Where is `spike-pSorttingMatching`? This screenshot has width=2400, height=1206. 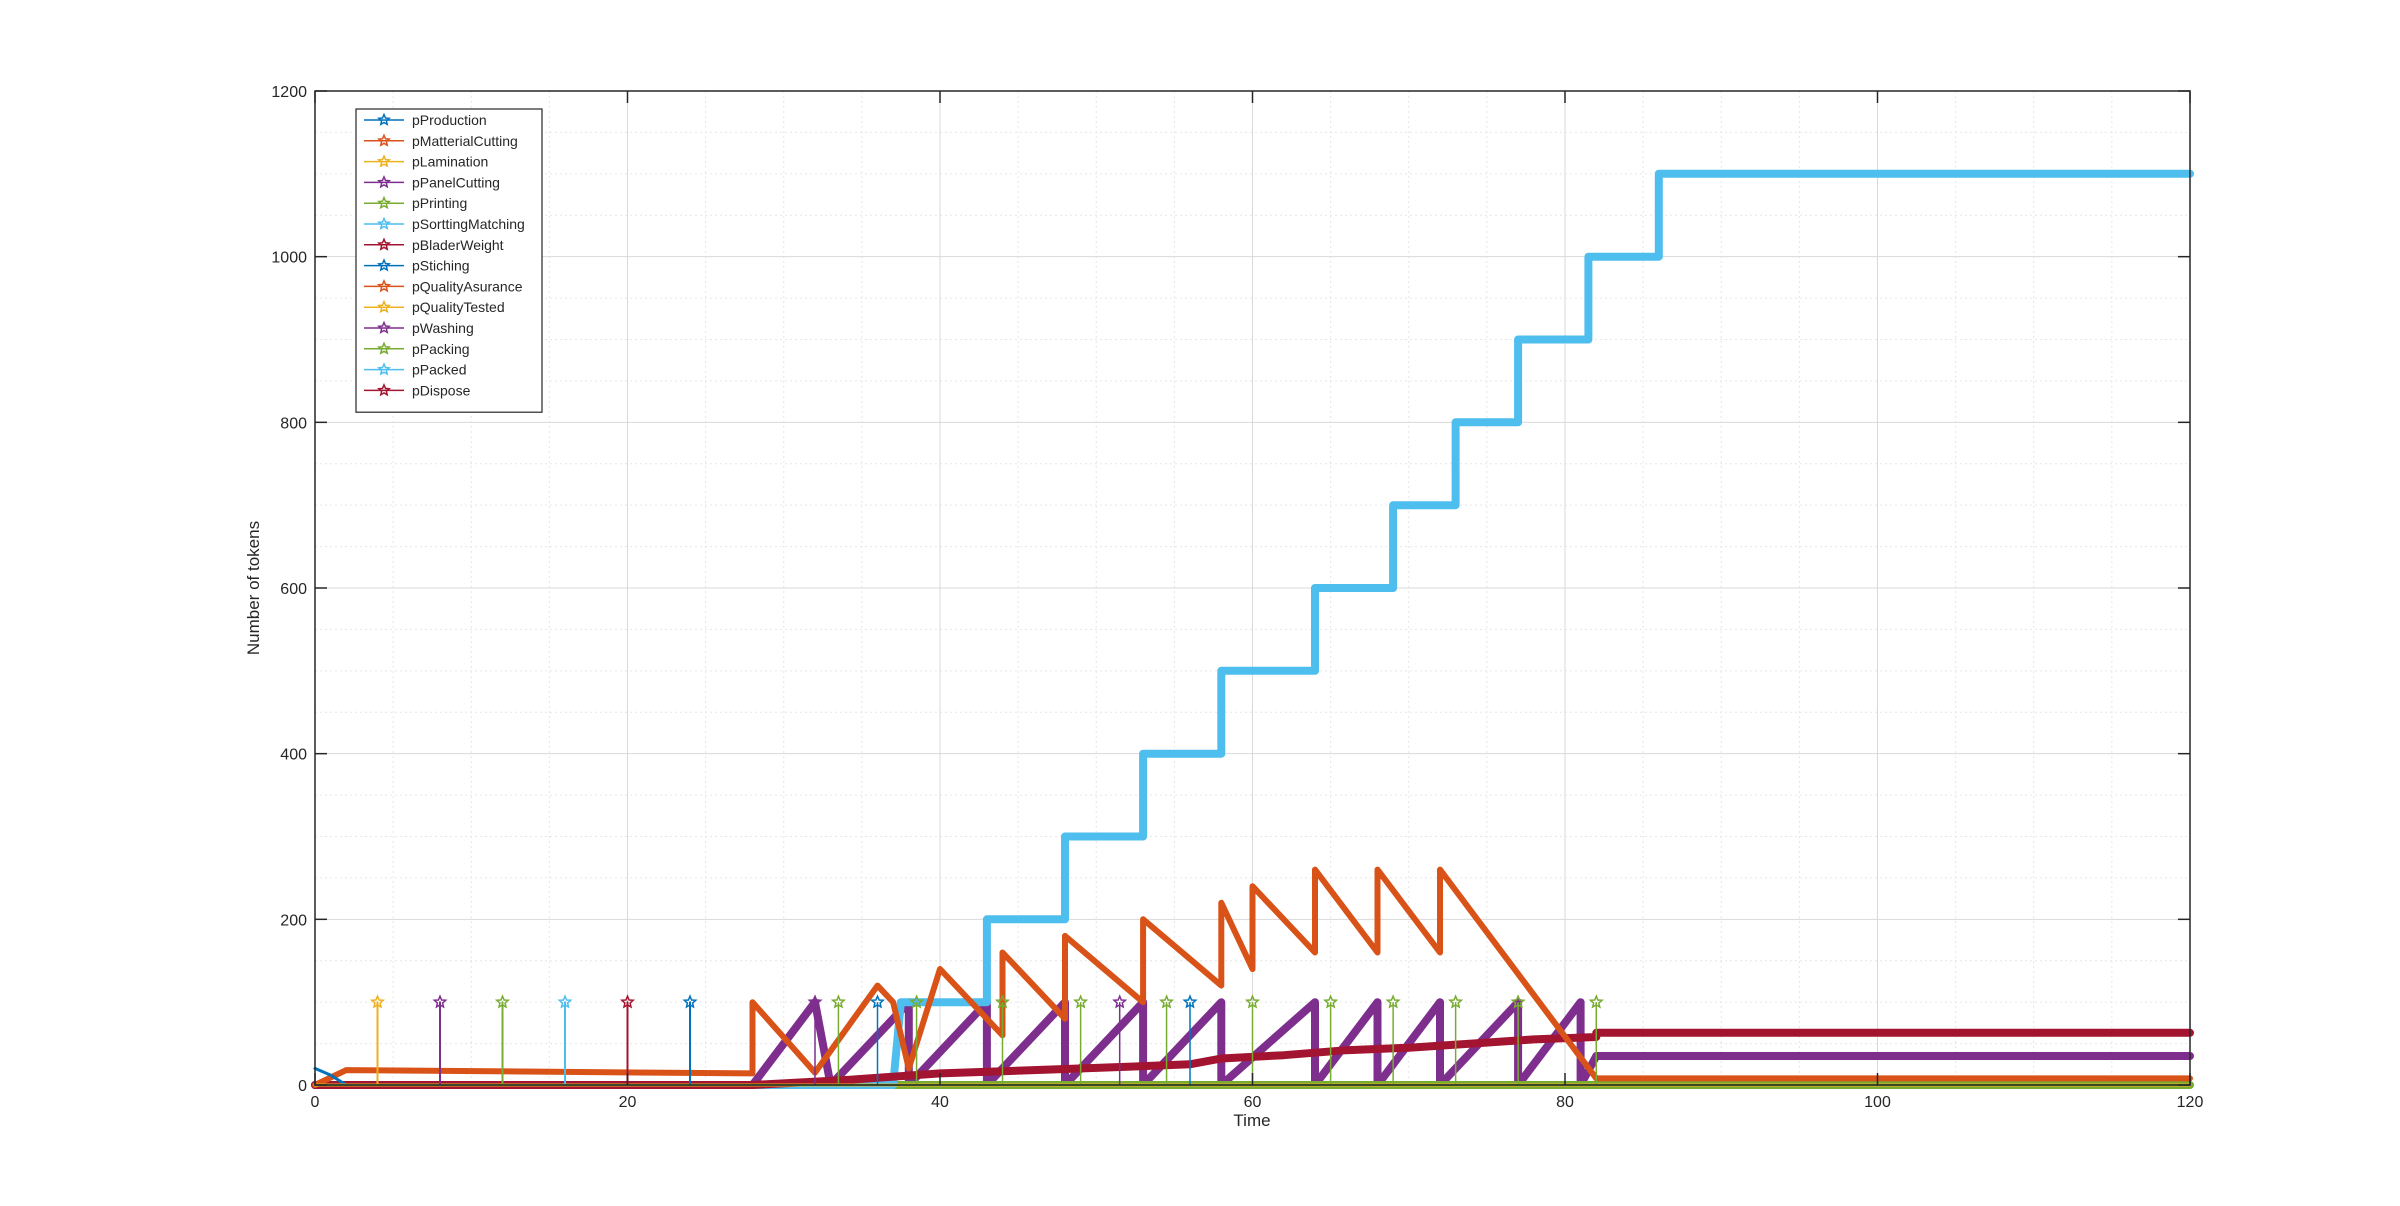 spike-pSorttingMatching is located at coordinates (565, 1039).